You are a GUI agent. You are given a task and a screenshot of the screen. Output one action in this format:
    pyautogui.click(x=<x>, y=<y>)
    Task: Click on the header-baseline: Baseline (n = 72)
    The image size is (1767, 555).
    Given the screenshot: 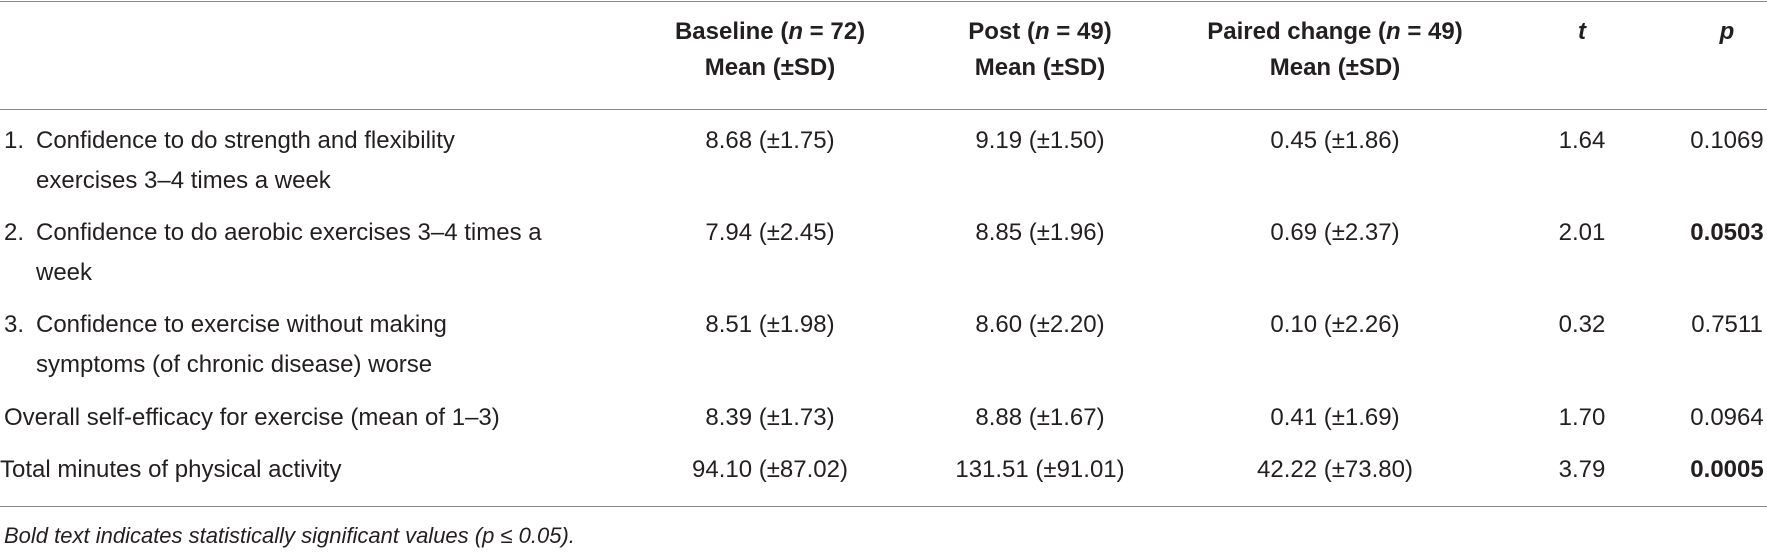 What is the action you would take?
    pyautogui.click(x=770, y=31)
    